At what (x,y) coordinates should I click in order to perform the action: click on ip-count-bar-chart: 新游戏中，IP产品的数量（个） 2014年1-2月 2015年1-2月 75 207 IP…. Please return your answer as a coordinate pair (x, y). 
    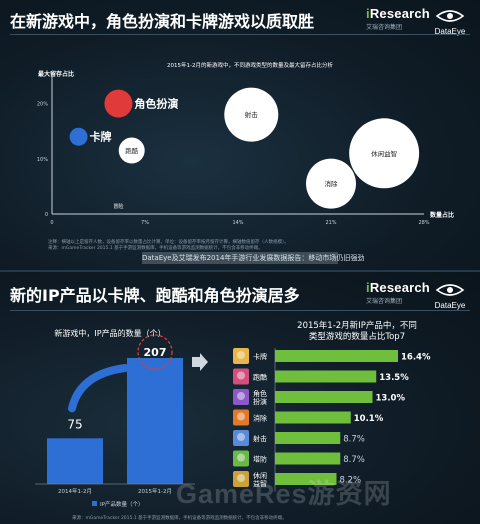
    Looking at the image, I should click on (115, 418).